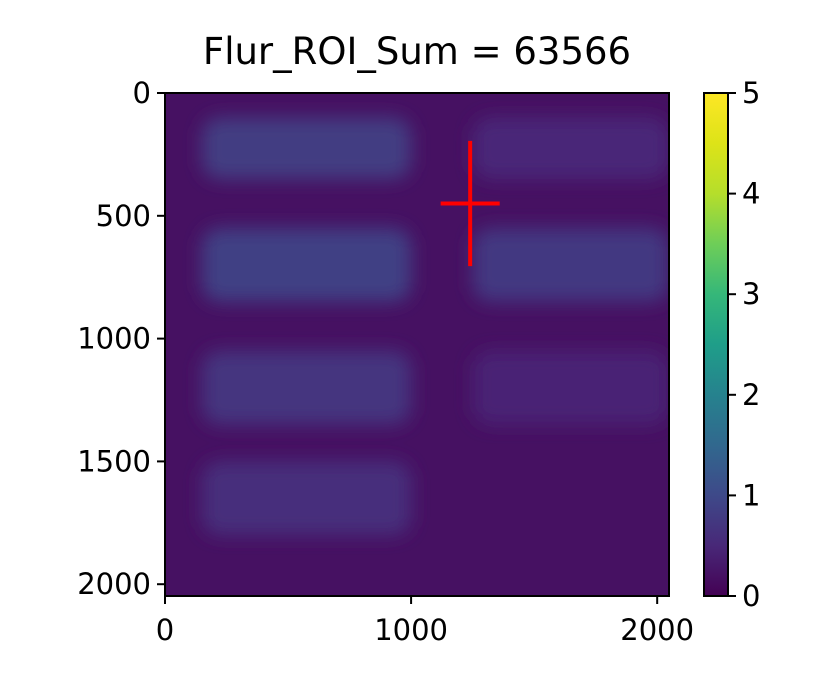 This screenshot has height=698, width=813. What do you see at coordinates (165, 630) in the screenshot?
I see `x-tick-label: 0` at bounding box center [165, 630].